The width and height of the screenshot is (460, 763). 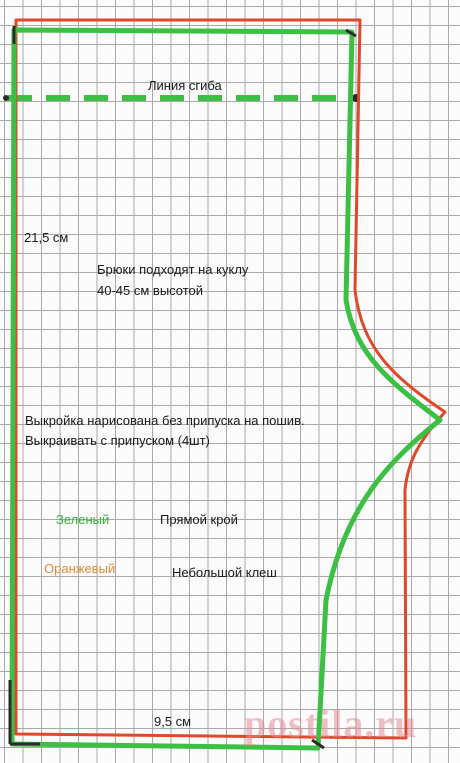 What do you see at coordinates (224, 572) in the screenshot?
I see `legend-orange-desc: Небольшой клеш` at bounding box center [224, 572].